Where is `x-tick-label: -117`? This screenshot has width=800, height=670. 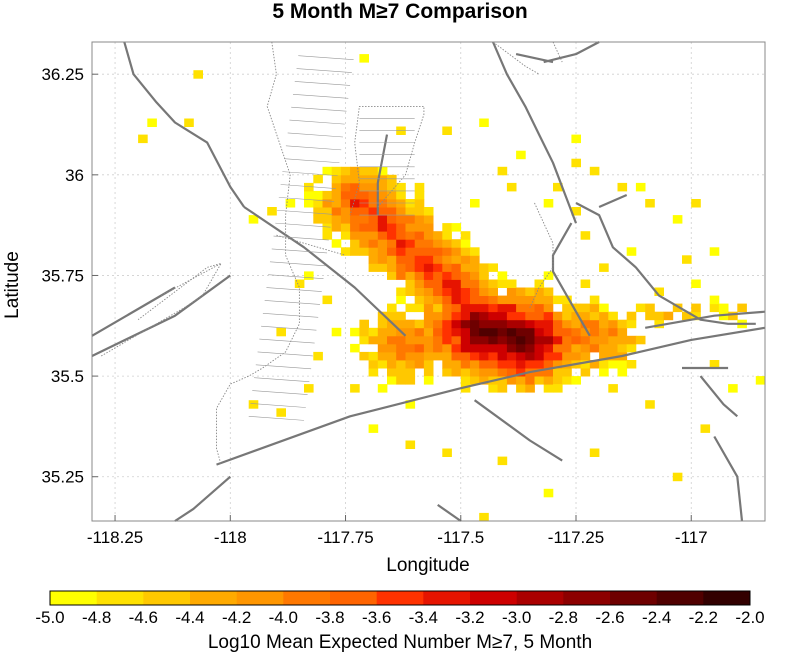 x-tick-label: -117 is located at coordinates (691, 537).